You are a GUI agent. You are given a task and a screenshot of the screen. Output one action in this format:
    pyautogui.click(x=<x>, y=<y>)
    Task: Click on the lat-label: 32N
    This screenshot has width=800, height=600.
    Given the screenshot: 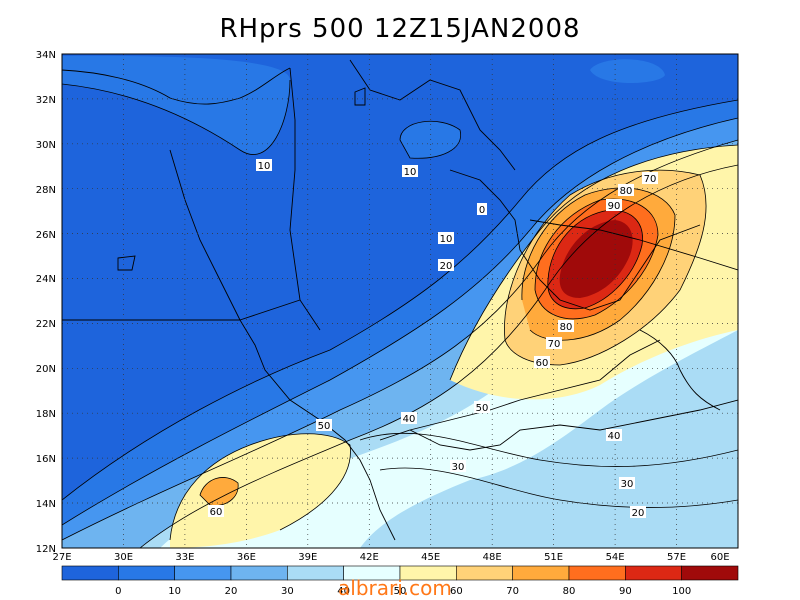 What is the action you would take?
    pyautogui.click(x=46, y=100)
    